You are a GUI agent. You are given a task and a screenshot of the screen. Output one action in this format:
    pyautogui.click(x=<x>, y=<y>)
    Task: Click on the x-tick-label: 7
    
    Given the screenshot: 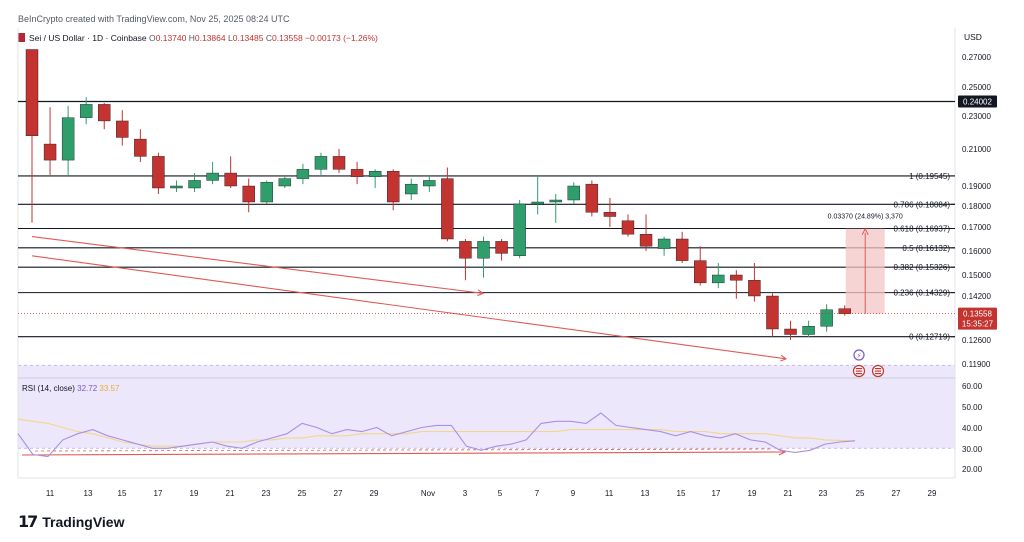 What is the action you would take?
    pyautogui.click(x=537, y=493)
    